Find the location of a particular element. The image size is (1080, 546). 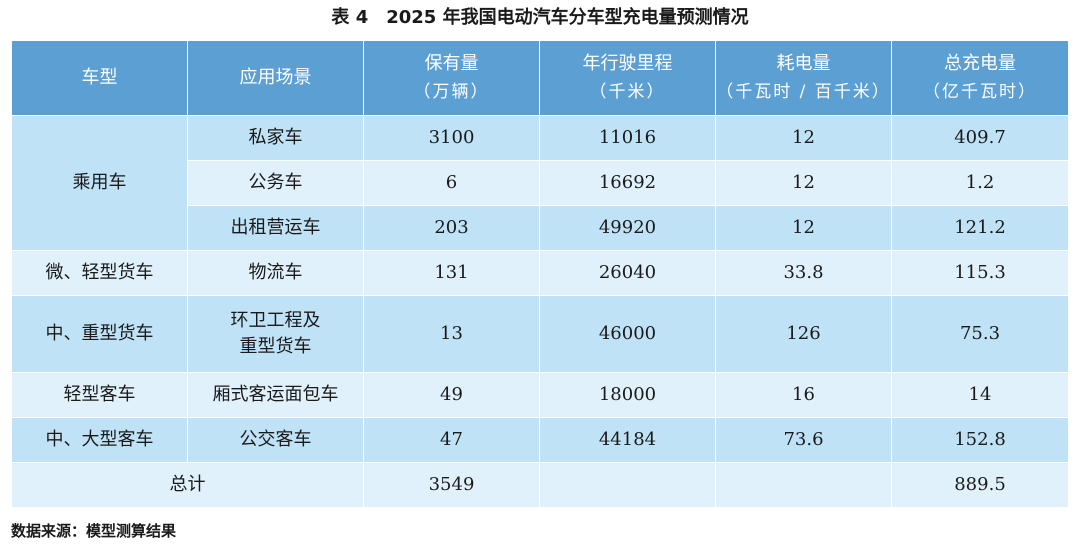

consumption-cell: 33.8 is located at coordinates (803, 273).